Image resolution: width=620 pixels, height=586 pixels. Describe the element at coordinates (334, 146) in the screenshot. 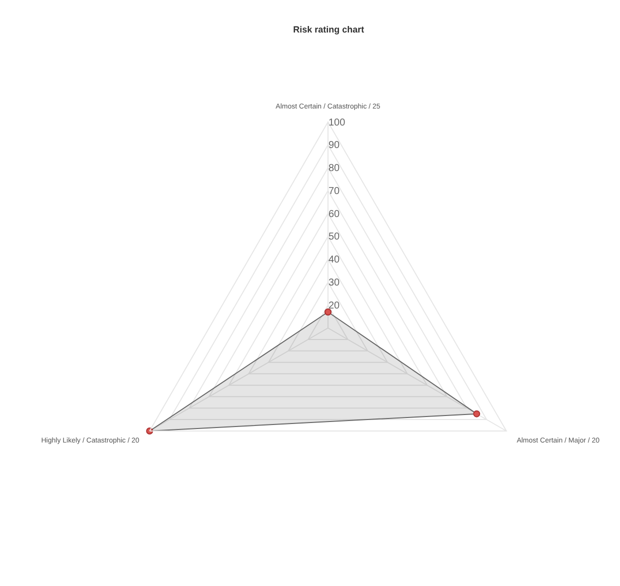

I see `y-tick-label: 90` at that location.